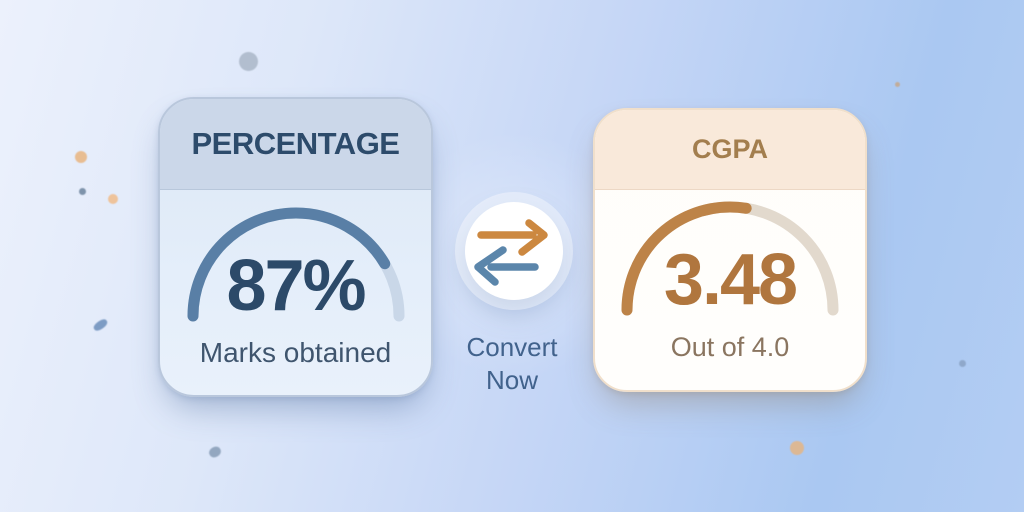 The height and width of the screenshot is (512, 1024). I want to click on cgpa-value: 3.48, so click(730, 280).